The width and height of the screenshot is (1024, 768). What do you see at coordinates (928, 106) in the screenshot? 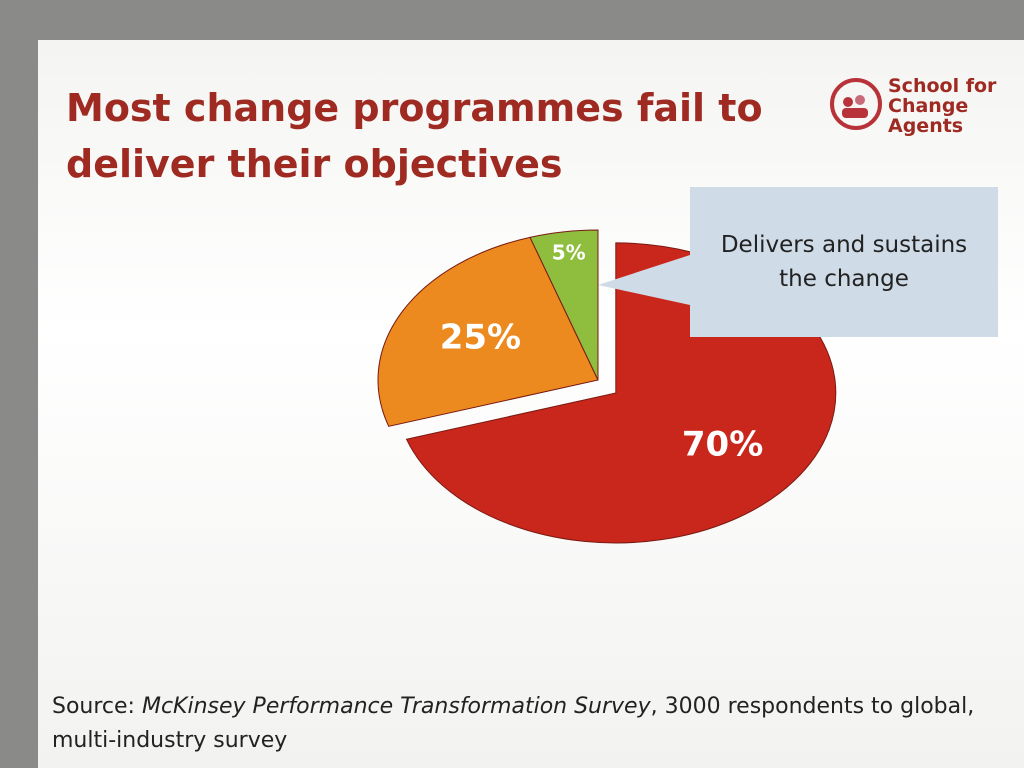
I see `logo-line: Change` at bounding box center [928, 106].